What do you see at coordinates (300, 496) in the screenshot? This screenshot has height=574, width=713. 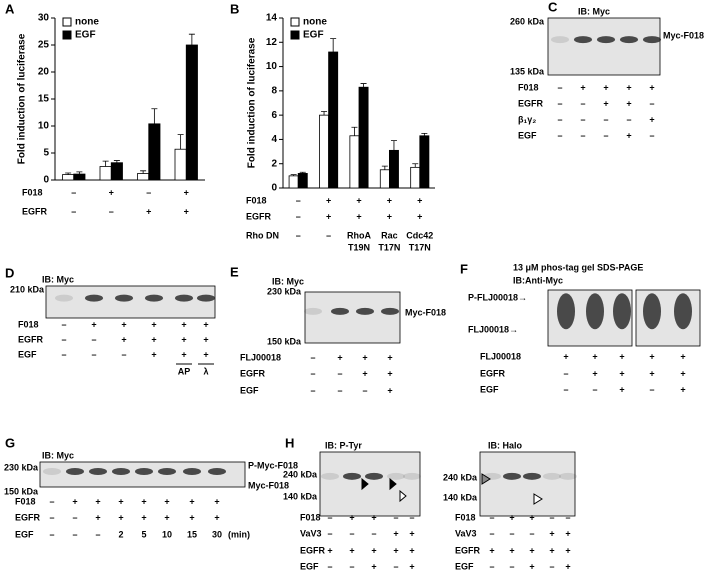 I see `size-marker: 140 kDa` at bounding box center [300, 496].